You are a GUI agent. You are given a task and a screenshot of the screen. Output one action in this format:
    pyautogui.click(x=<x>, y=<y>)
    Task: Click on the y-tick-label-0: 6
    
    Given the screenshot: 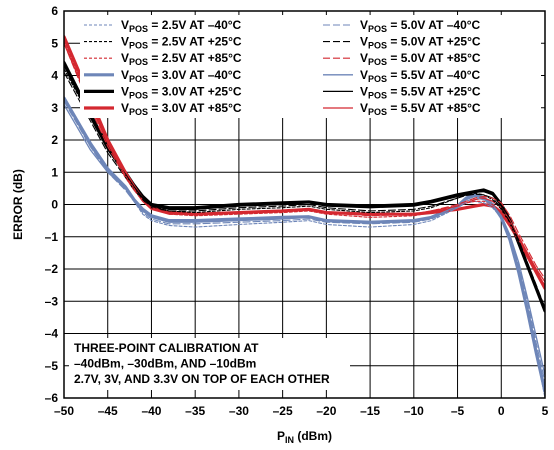 What is the action you would take?
    pyautogui.click(x=54, y=11)
    